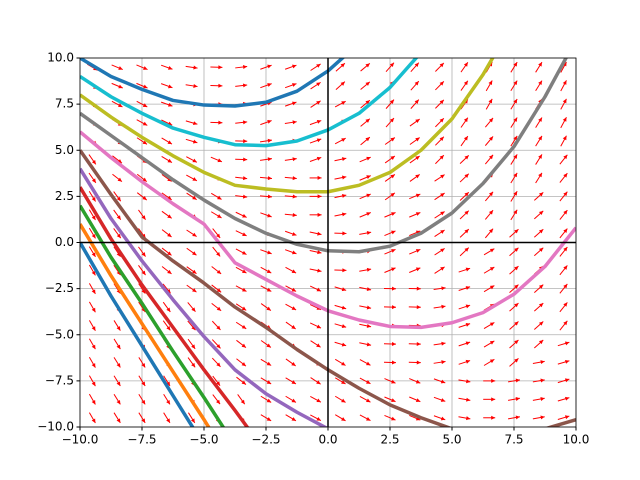  What do you see at coordinates (55, 427) in the screenshot?
I see `y-tick-label: −10.0` at bounding box center [55, 427].